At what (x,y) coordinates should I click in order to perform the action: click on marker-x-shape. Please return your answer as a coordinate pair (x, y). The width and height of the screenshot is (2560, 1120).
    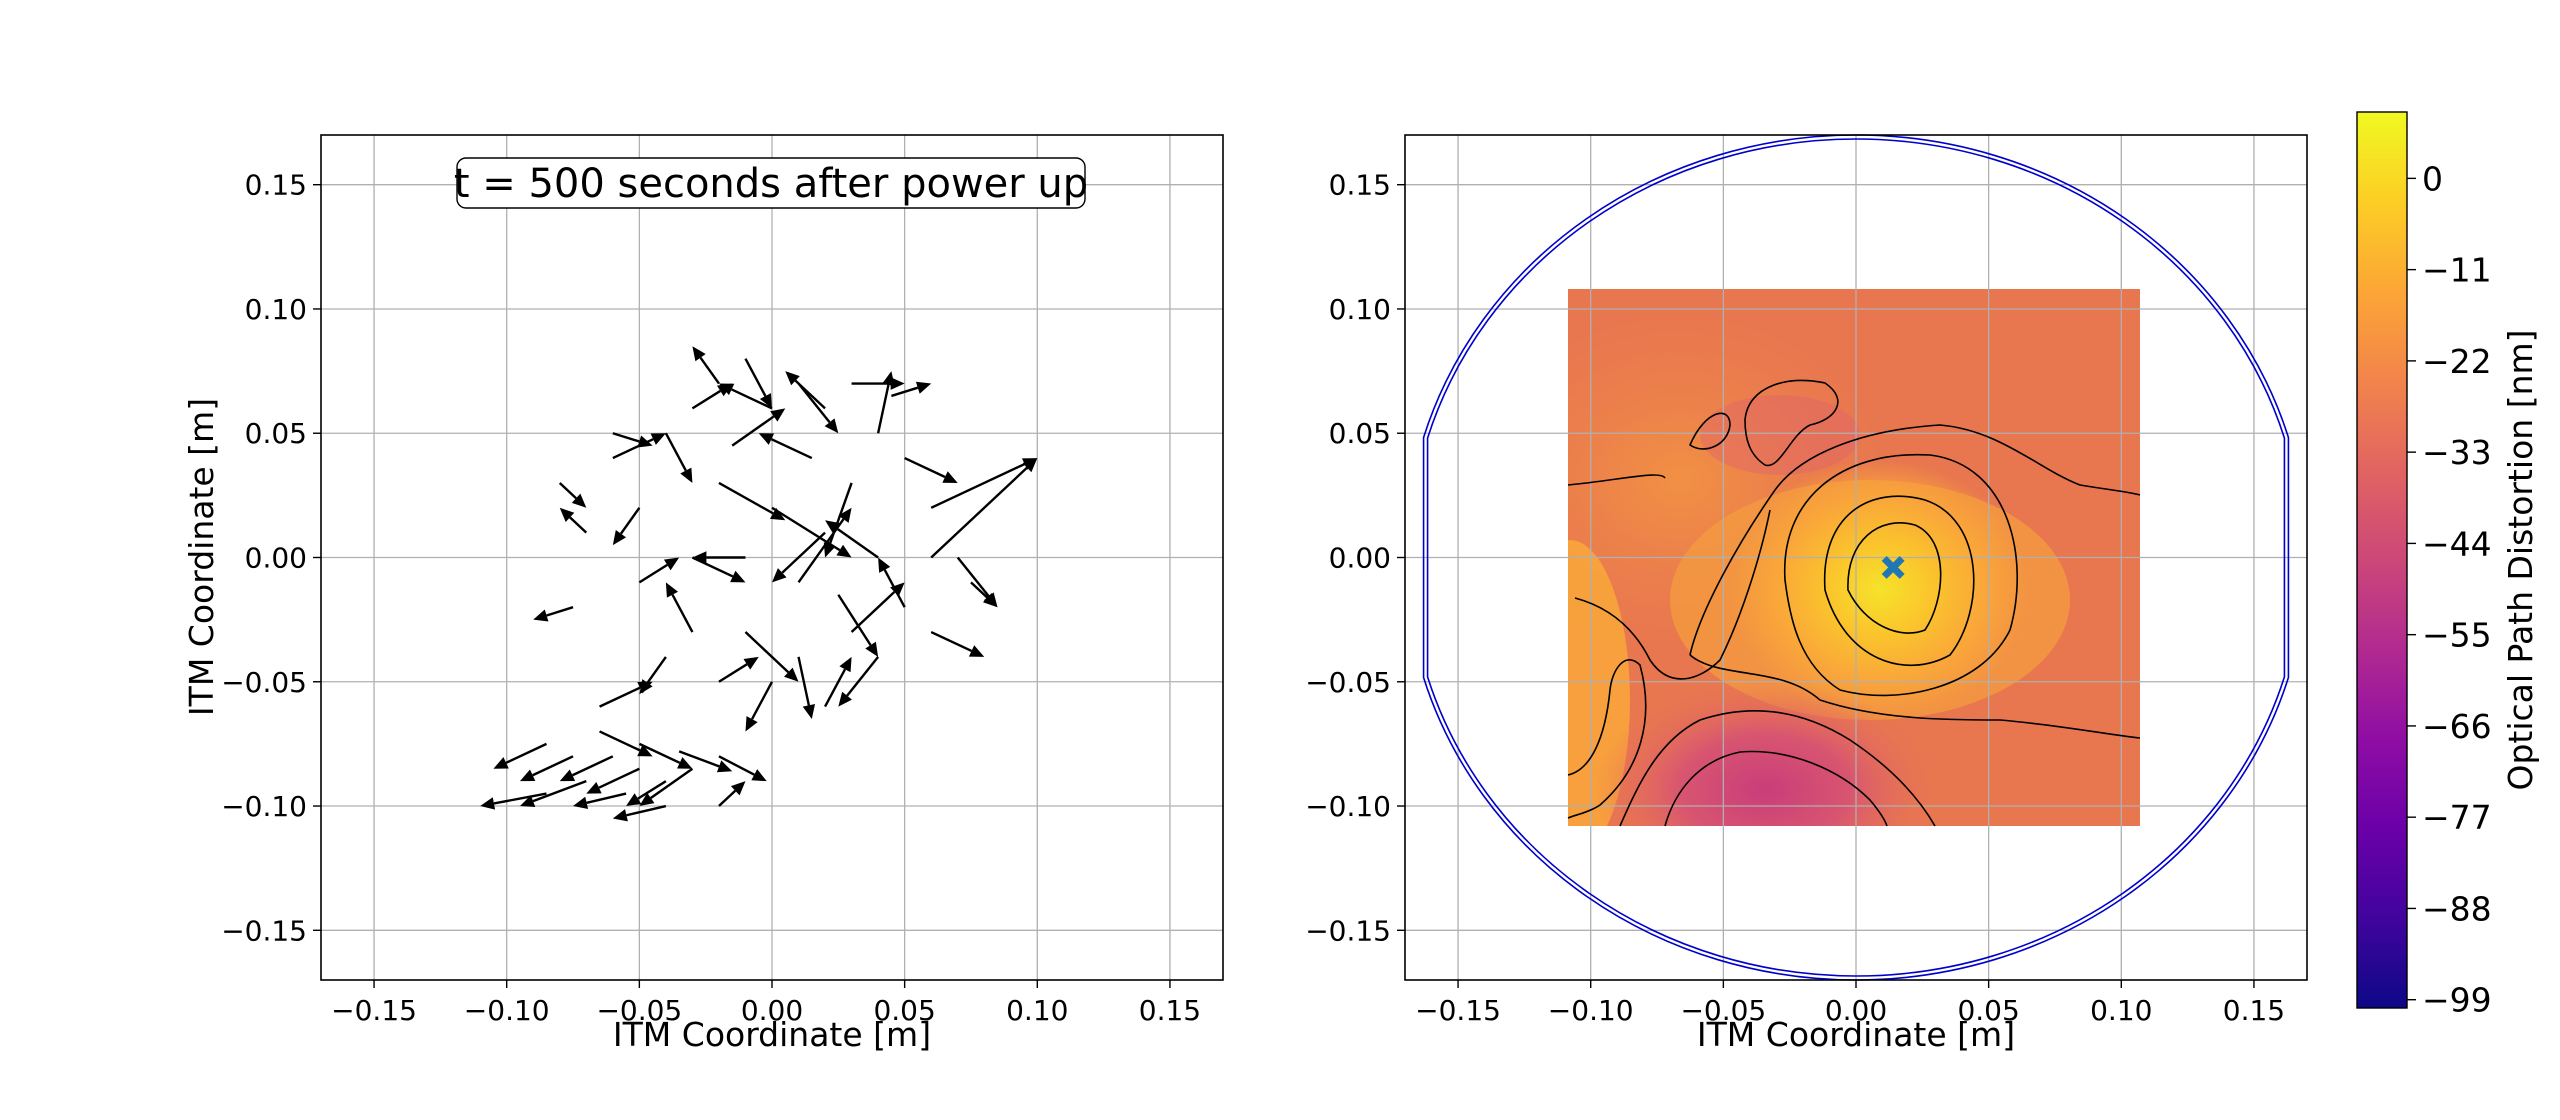
    Looking at the image, I should click on (1893, 567).